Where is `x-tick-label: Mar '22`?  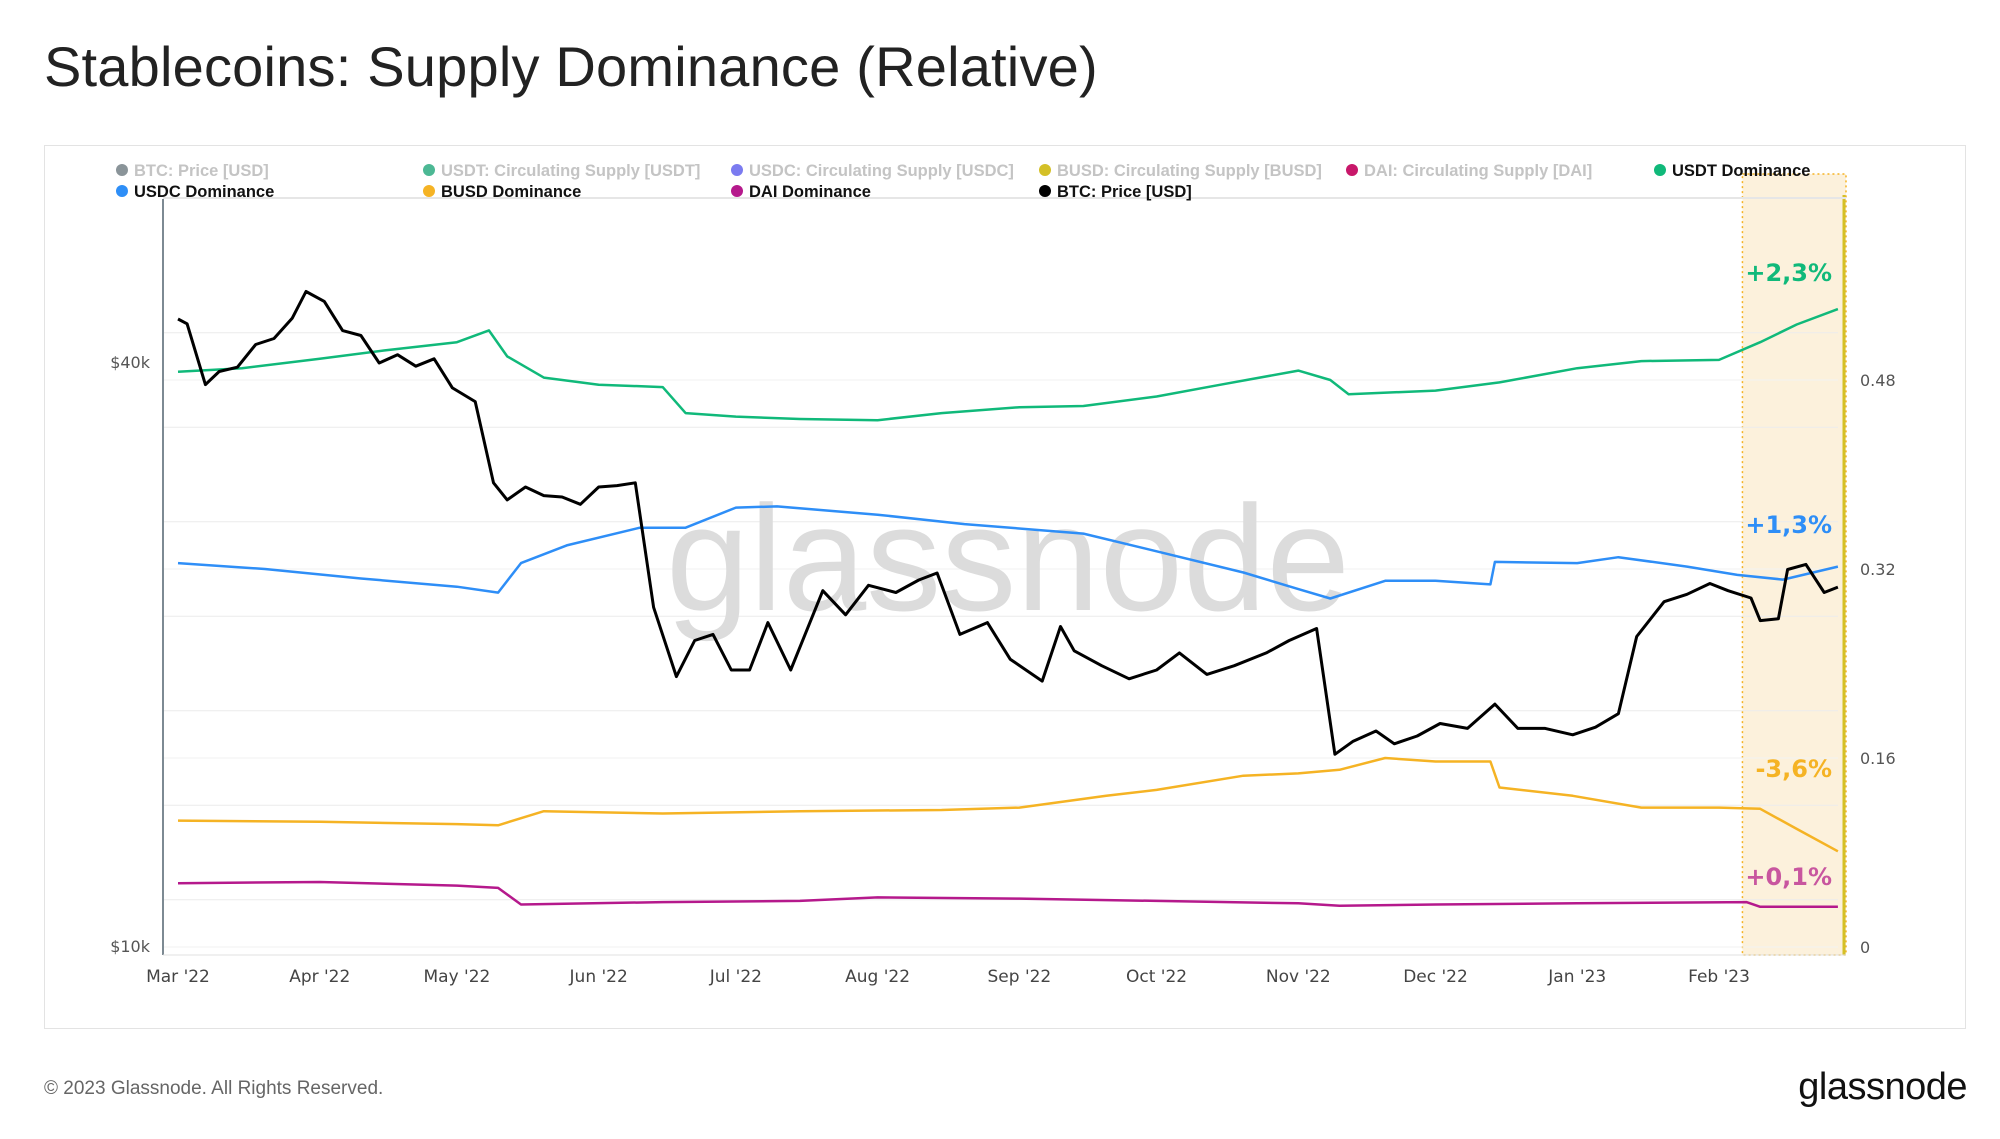
x-tick-label: Mar '22 is located at coordinates (178, 977).